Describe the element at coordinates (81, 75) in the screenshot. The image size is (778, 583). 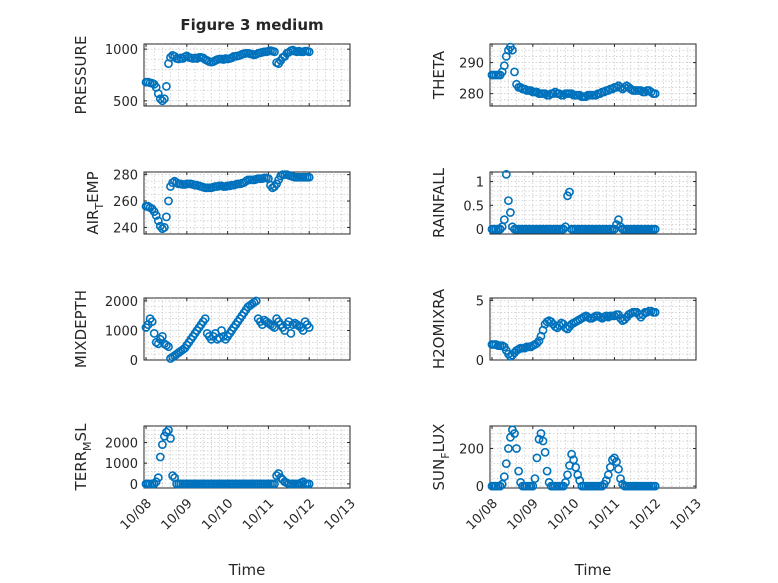
I see `y-axis-label: PRESSURE` at that location.